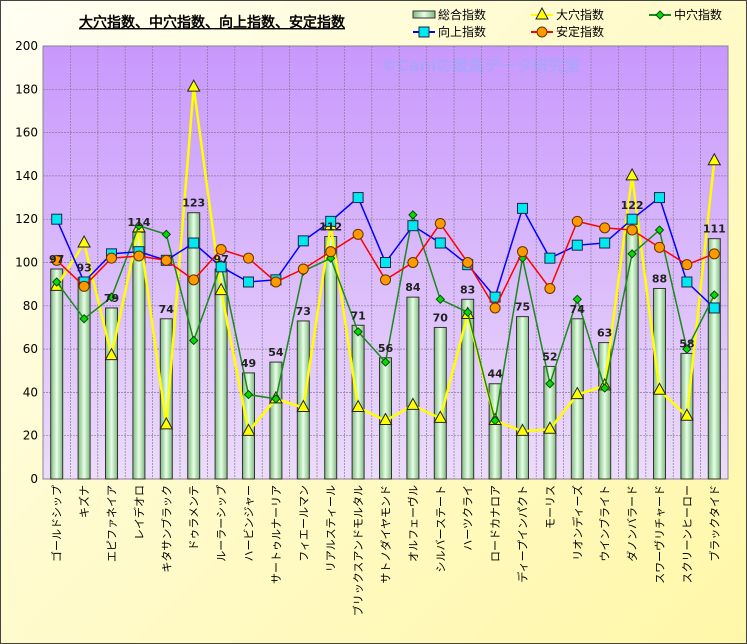 Image resolution: width=747 pixels, height=644 pixels. I want to click on bar-data-label: 44, so click(495, 374).